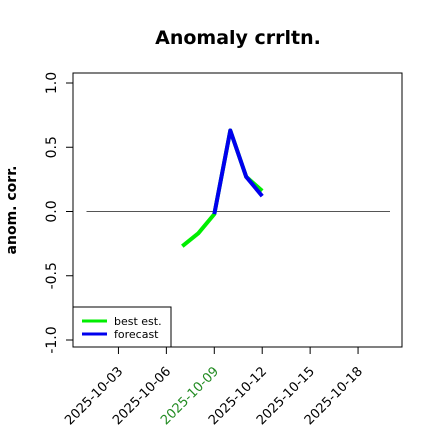 The height and width of the screenshot is (440, 440). What do you see at coordinates (12, 210) in the screenshot?
I see `y-axis-label: anom. corr.` at bounding box center [12, 210].